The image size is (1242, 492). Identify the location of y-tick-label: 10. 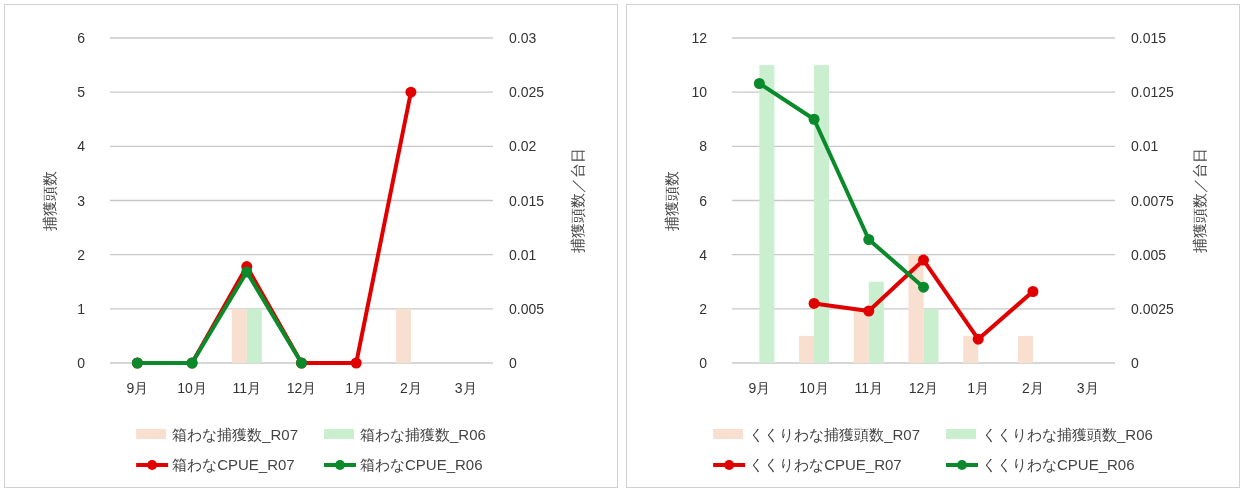
(699, 92).